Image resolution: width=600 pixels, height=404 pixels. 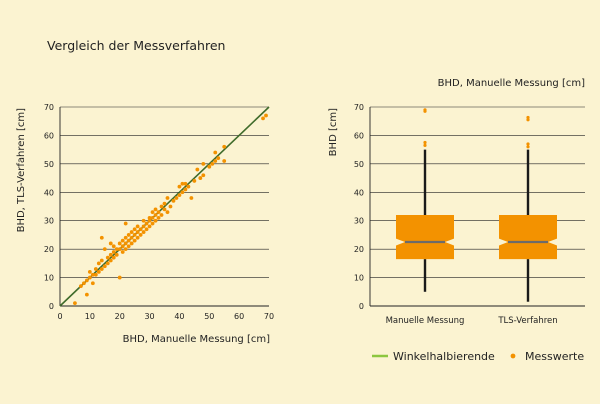 What do you see at coordinates (136, 45) in the screenshot?
I see `page-title: Vergleich der Messverfahren` at bounding box center [136, 45].